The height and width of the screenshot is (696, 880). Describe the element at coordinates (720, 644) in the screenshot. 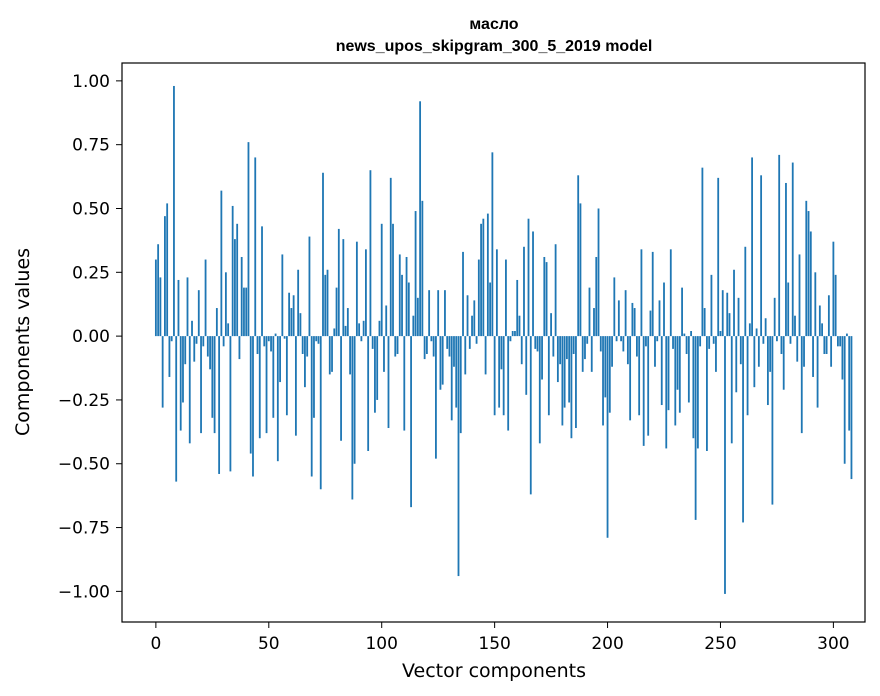

I see `x-tick-label: 250` at that location.